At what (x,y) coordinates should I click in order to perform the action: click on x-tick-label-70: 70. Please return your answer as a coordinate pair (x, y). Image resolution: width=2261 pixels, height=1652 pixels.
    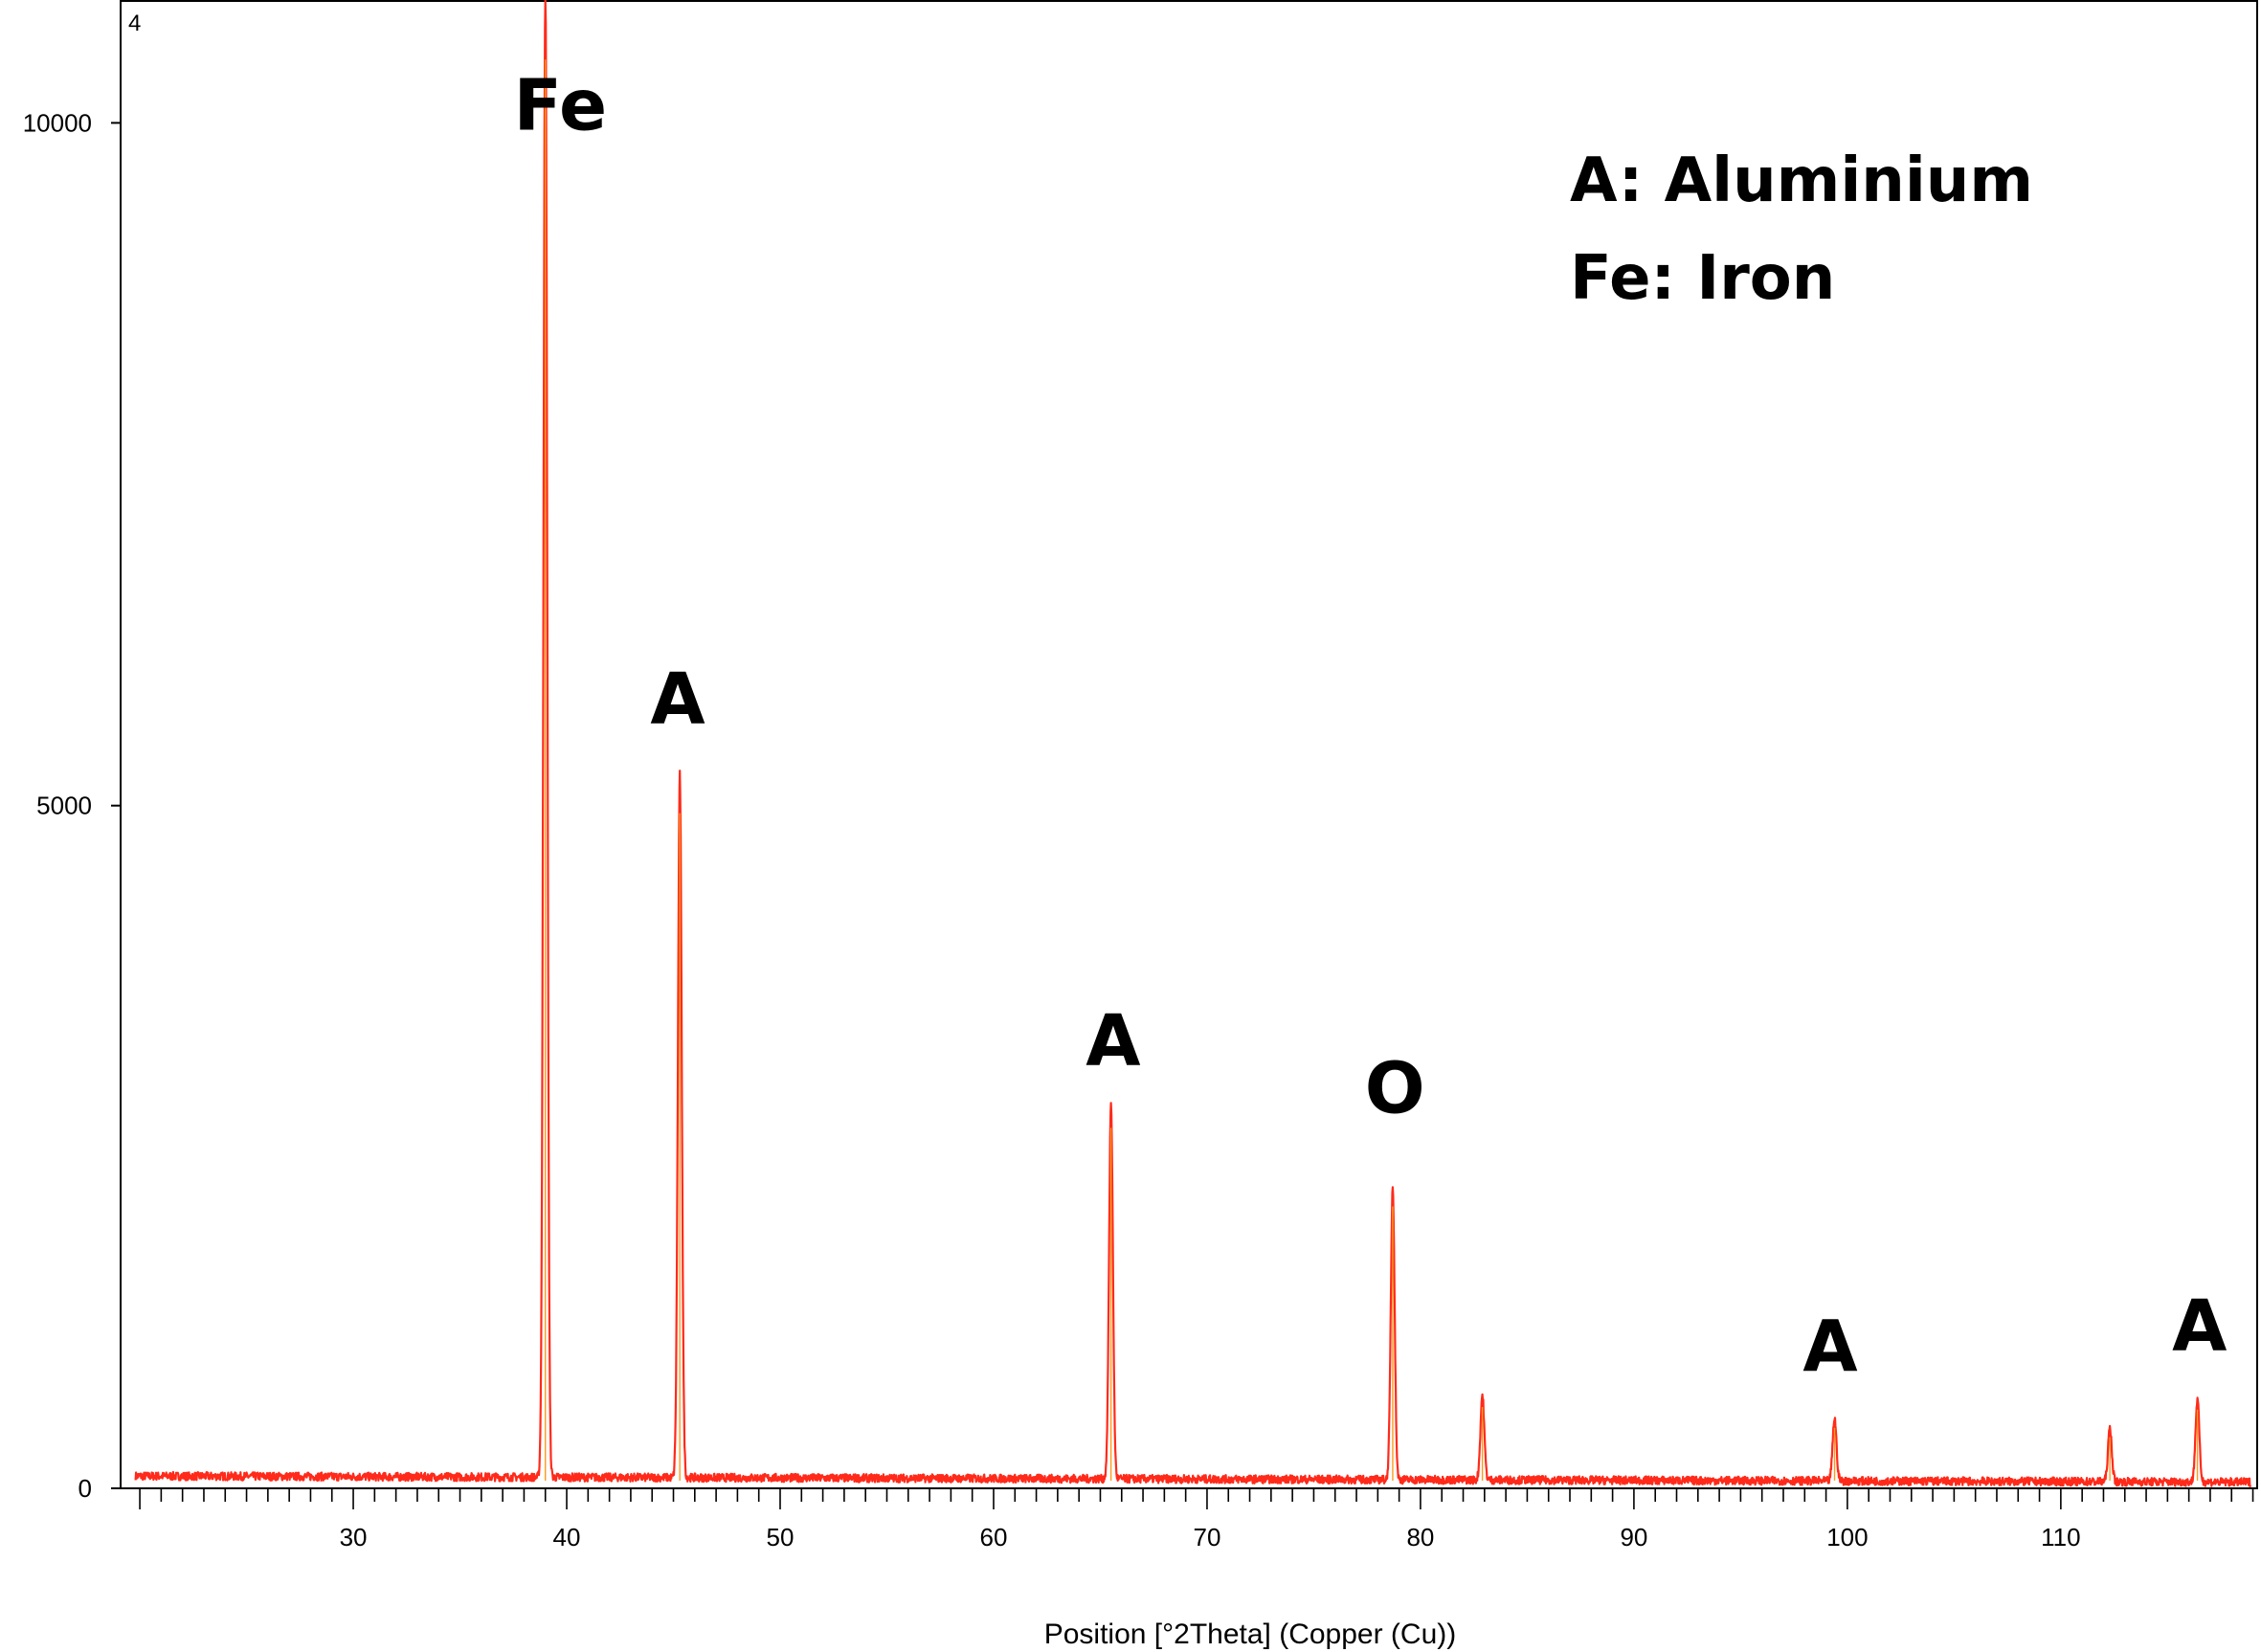
    Looking at the image, I should click on (1206, 1537).